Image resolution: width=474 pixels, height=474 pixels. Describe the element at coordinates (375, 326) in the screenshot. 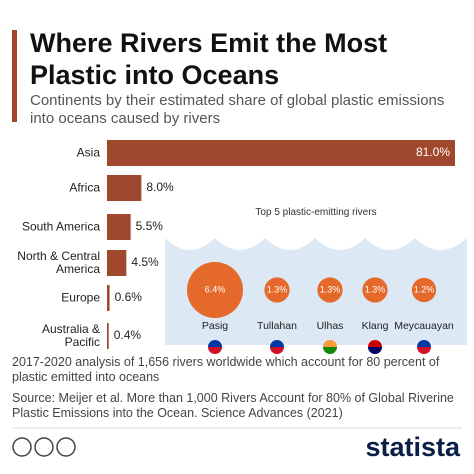

I see `river-label: Klang` at that location.